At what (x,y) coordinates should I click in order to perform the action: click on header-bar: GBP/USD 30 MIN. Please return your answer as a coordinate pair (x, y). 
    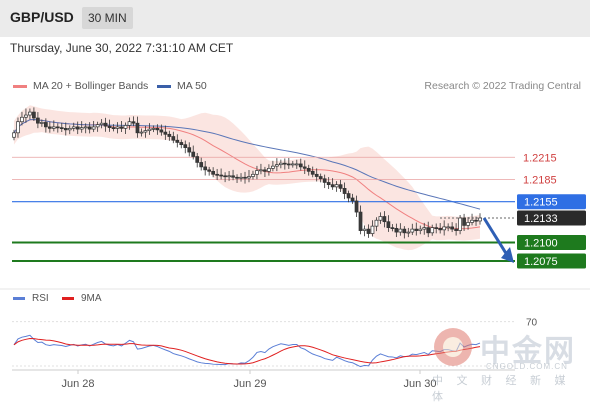
    Looking at the image, I should click on (295, 18).